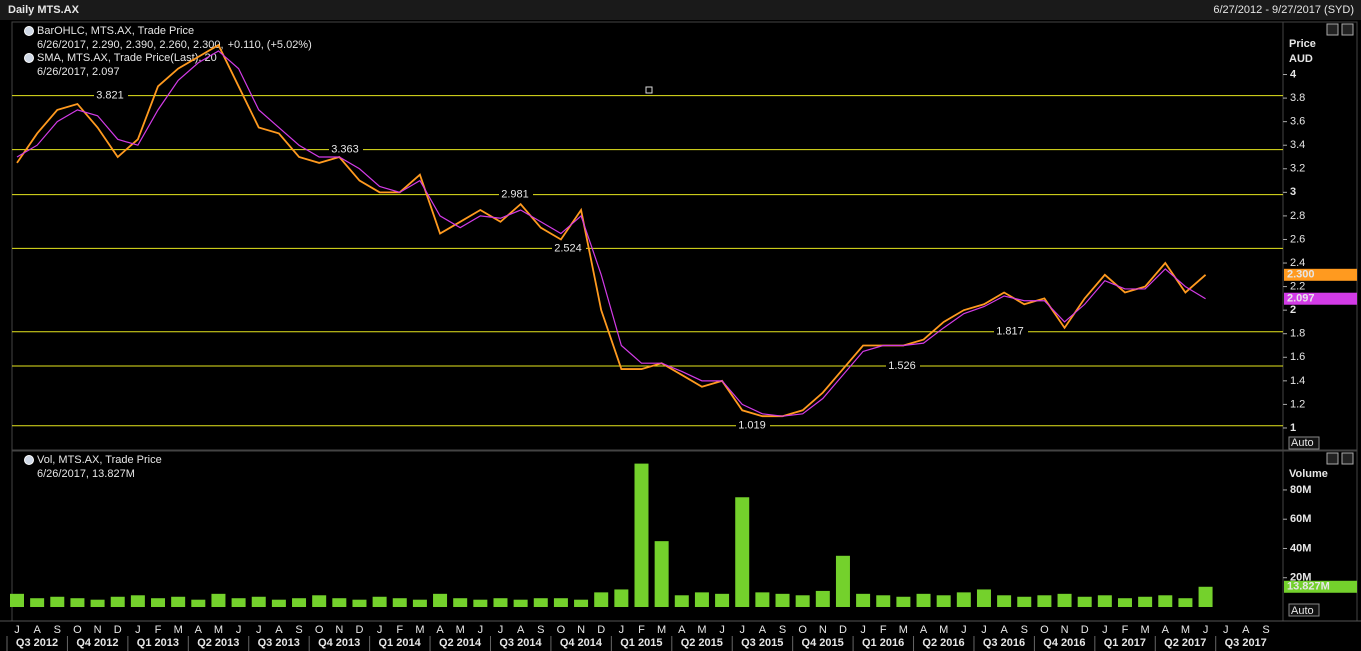 The image size is (1361, 651). Describe the element at coordinates (1300, 548) in the screenshot. I see `y-tick-label: 40M` at that location.